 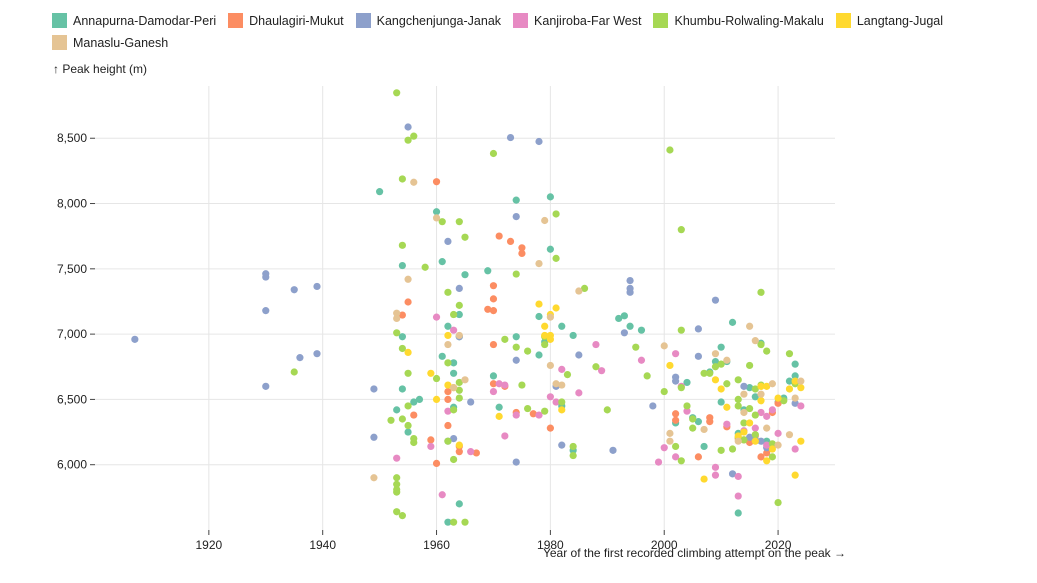 What do you see at coordinates (121, 42) in the screenshot?
I see `legend-label: Manaslu-Ganesh` at bounding box center [121, 42].